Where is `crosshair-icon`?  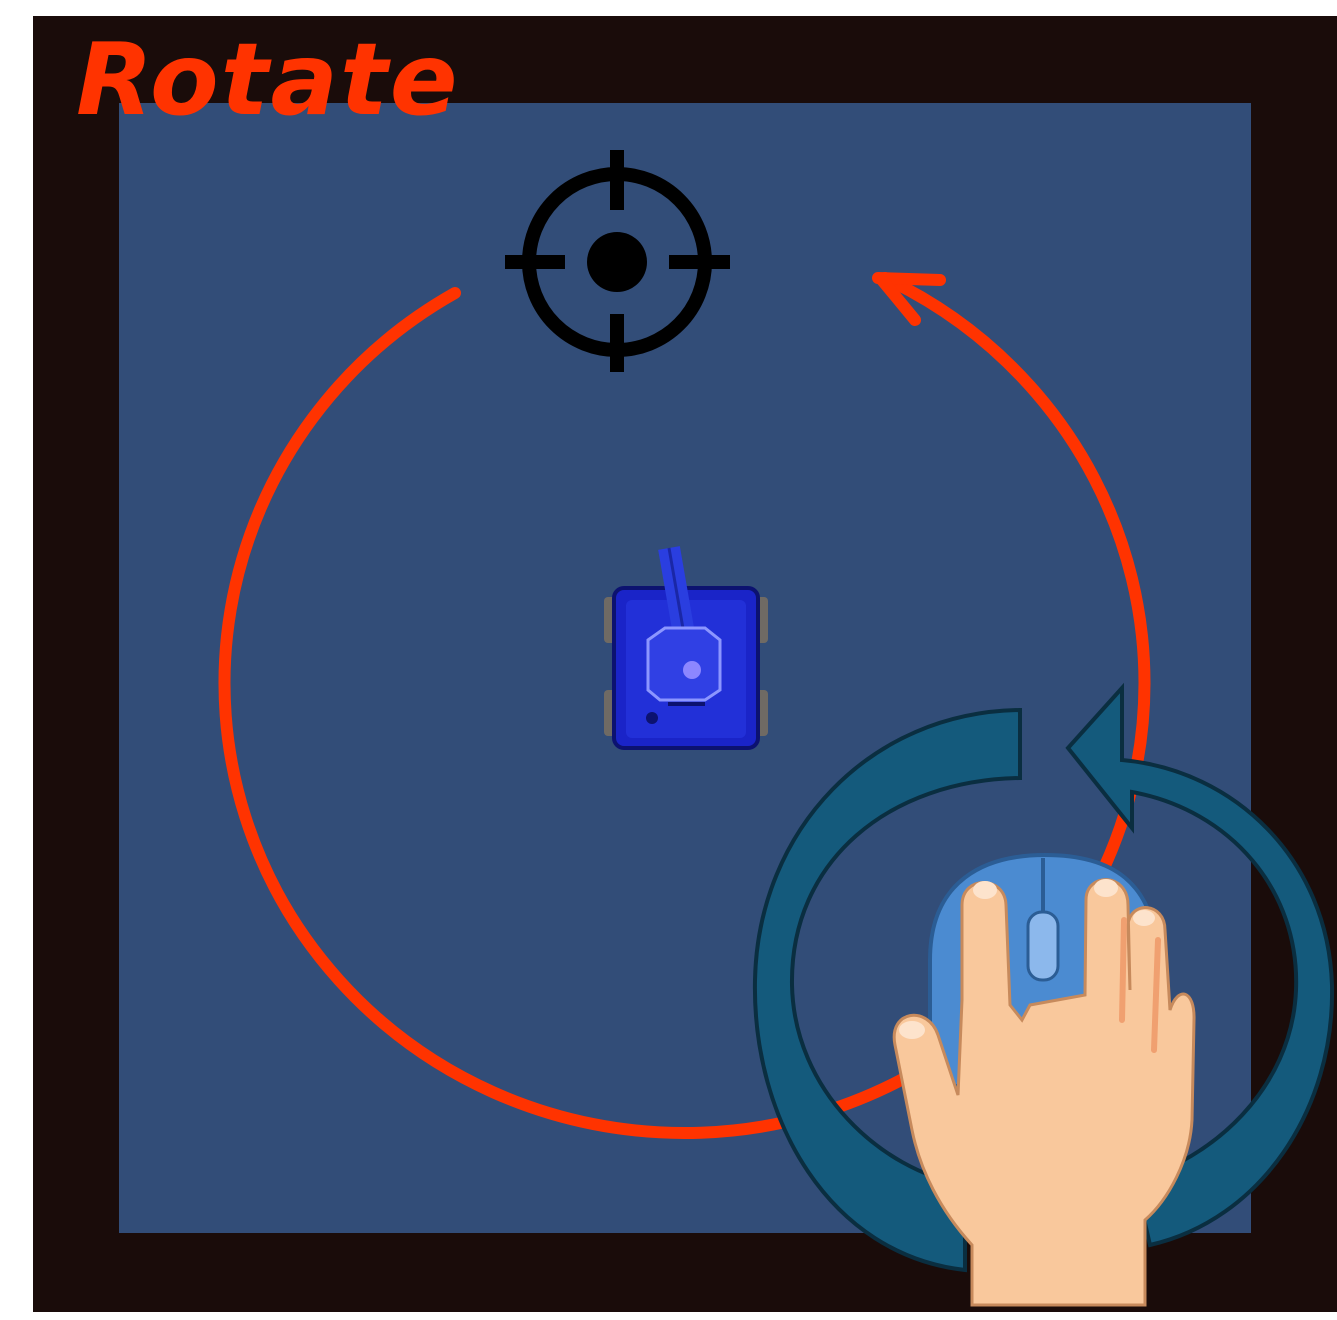
crosshair-icon is located at coordinates (617, 261).